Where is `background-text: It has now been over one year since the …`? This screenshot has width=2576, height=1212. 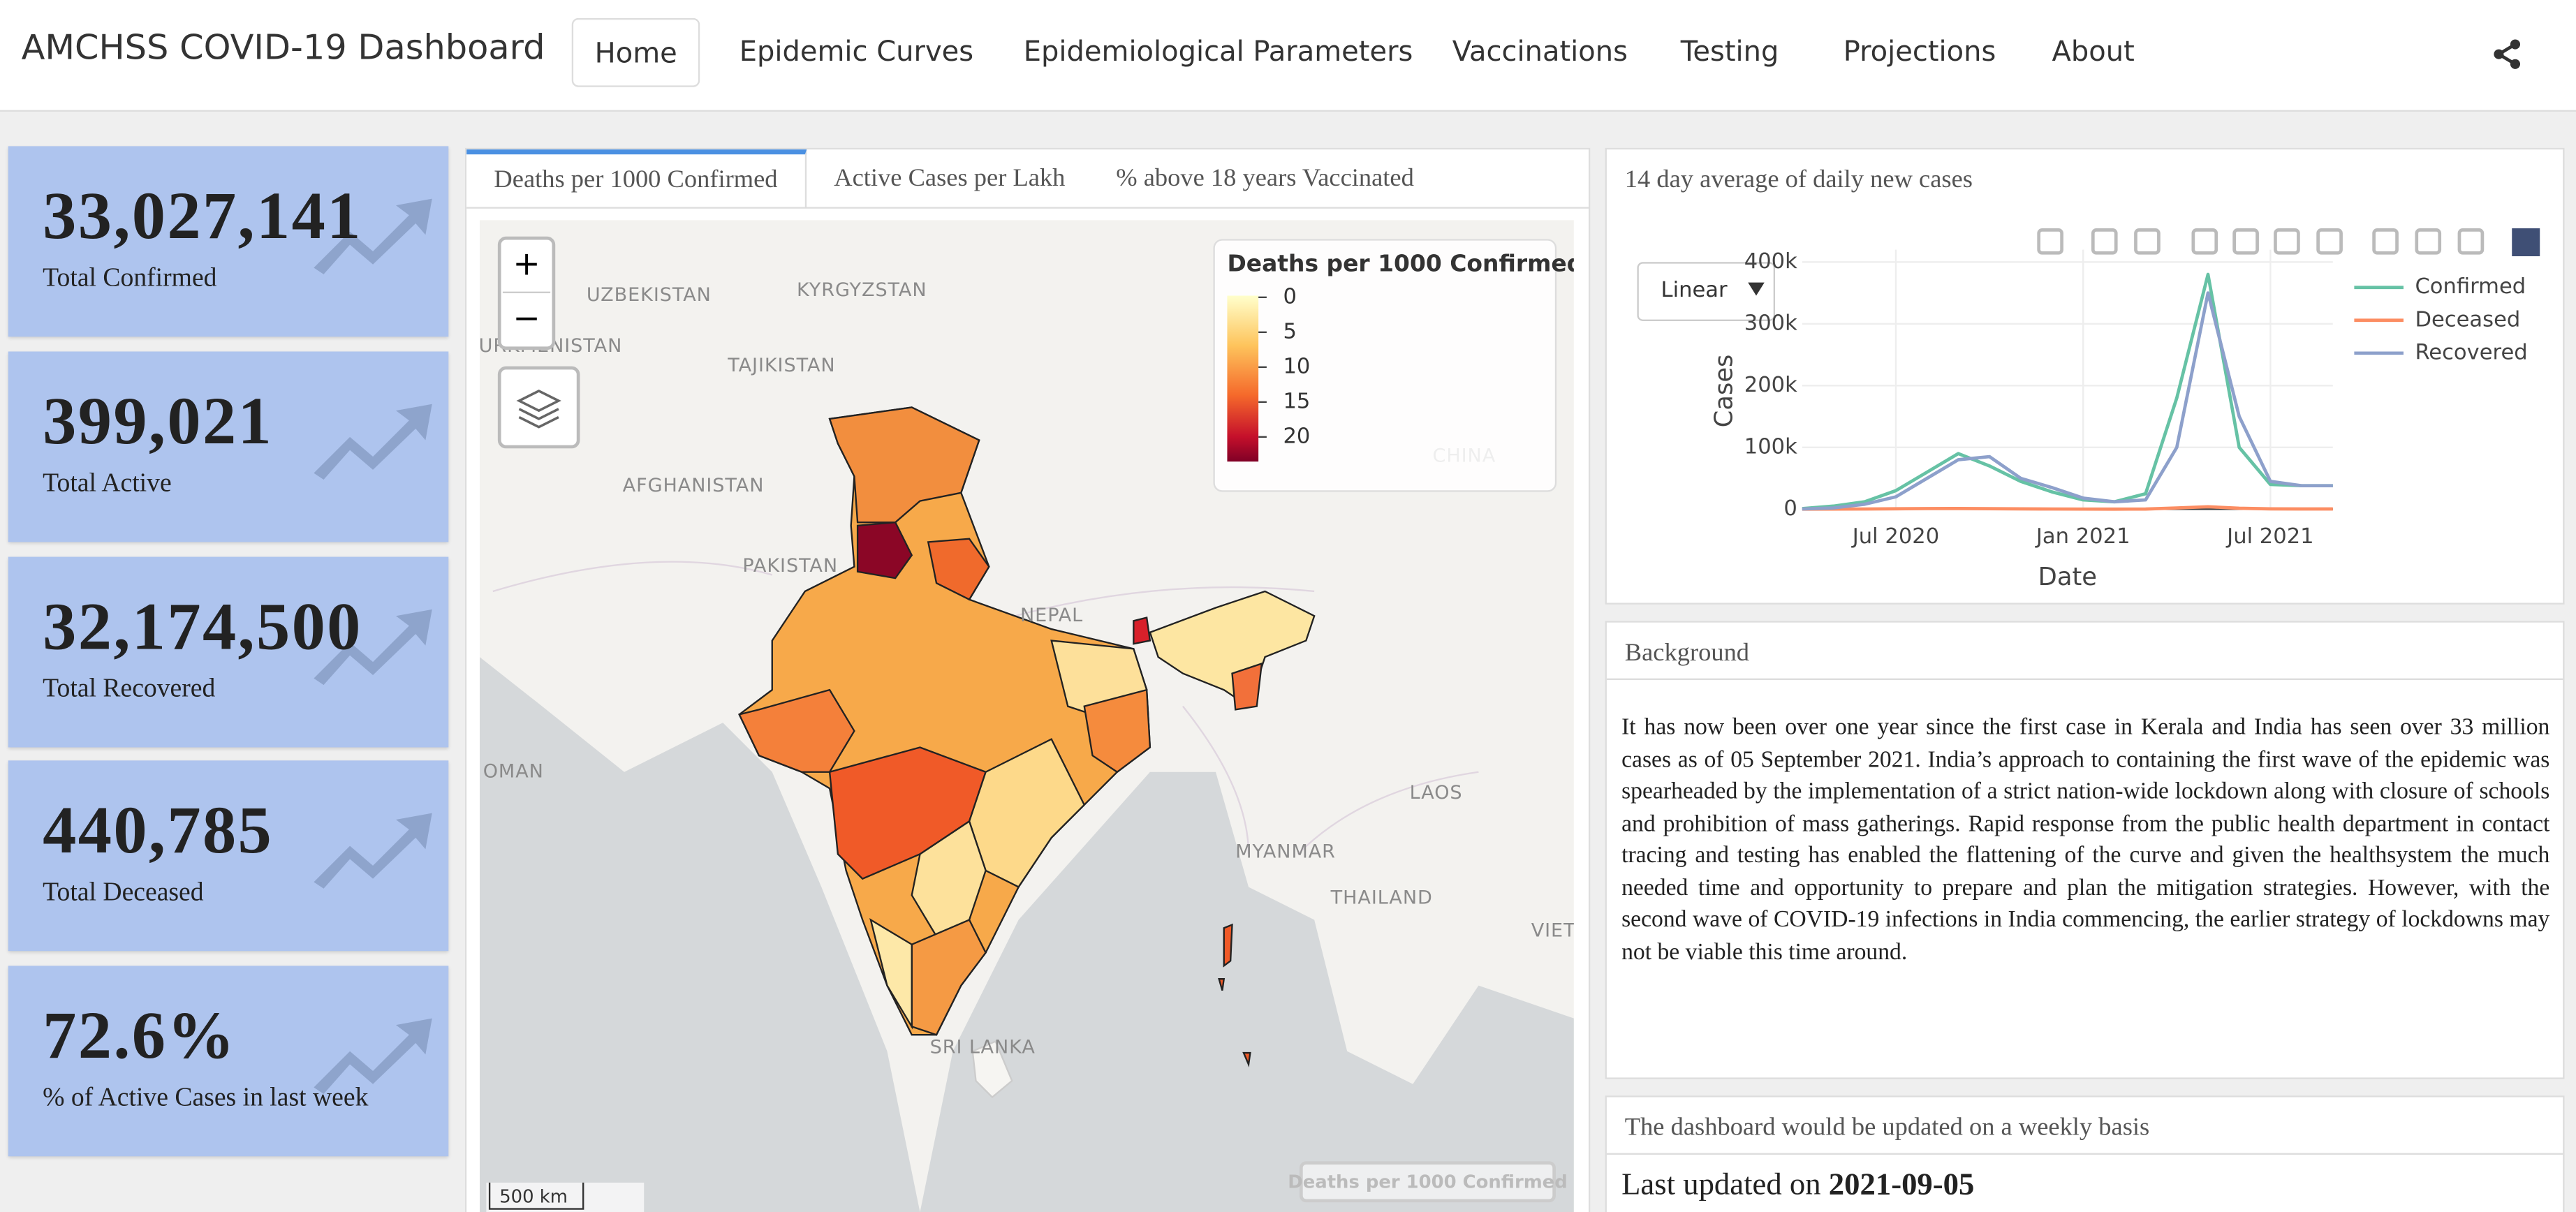 background-text: It has now been over one year since the … is located at coordinates (2085, 840).